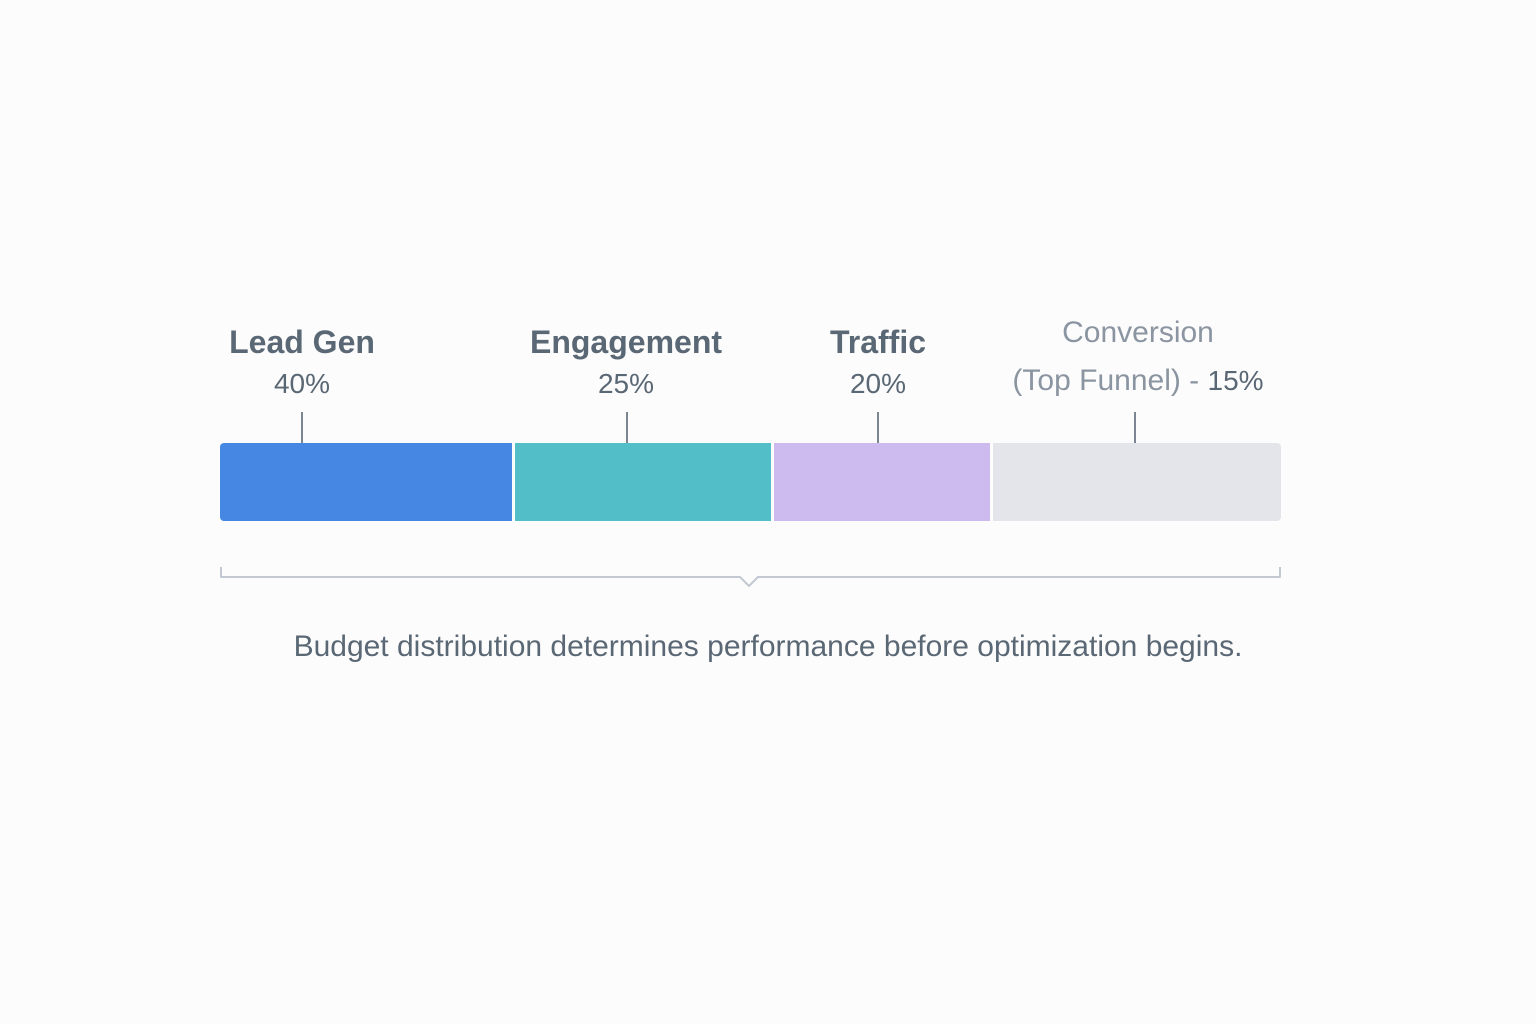 Image resolution: width=1536 pixels, height=1024 pixels. I want to click on tick-engagement, so click(627, 427).